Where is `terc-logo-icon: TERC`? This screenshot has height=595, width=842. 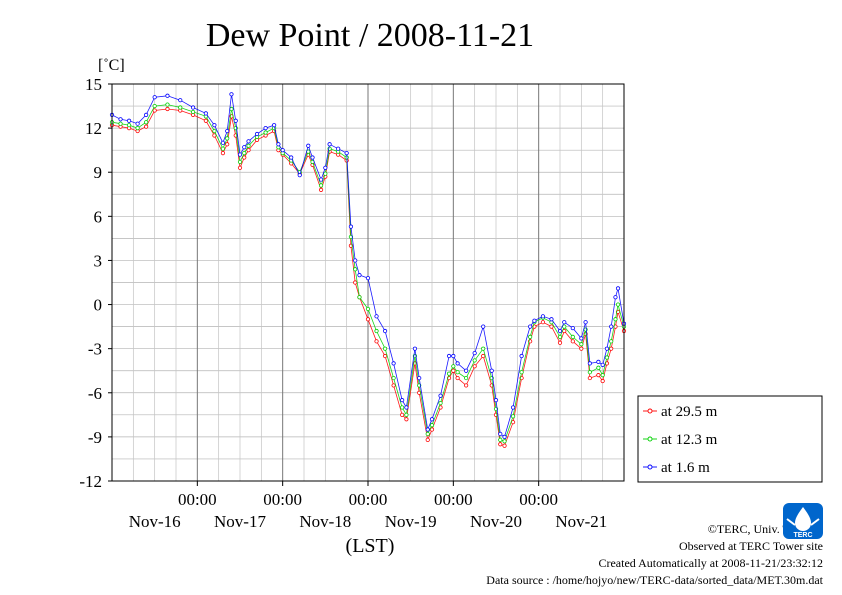 terc-logo-icon: TERC is located at coordinates (803, 521).